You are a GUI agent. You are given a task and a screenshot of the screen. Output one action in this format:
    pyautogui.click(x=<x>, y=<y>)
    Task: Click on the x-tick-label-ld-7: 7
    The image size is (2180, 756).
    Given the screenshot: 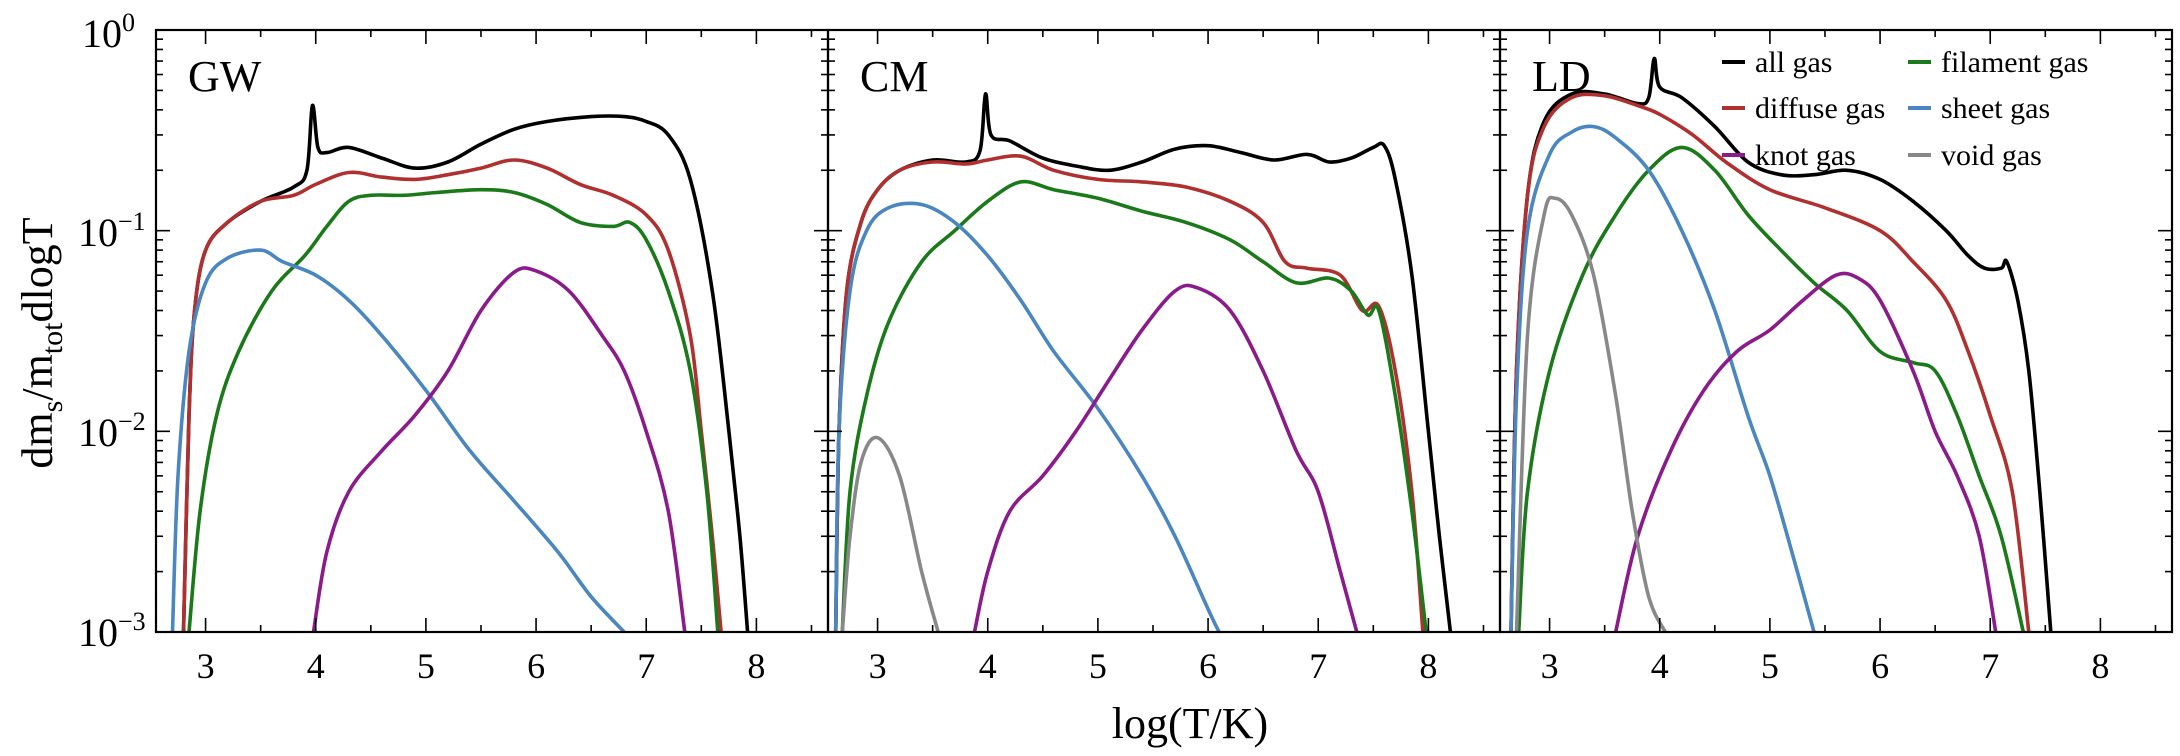 What is the action you would take?
    pyautogui.click(x=1990, y=666)
    